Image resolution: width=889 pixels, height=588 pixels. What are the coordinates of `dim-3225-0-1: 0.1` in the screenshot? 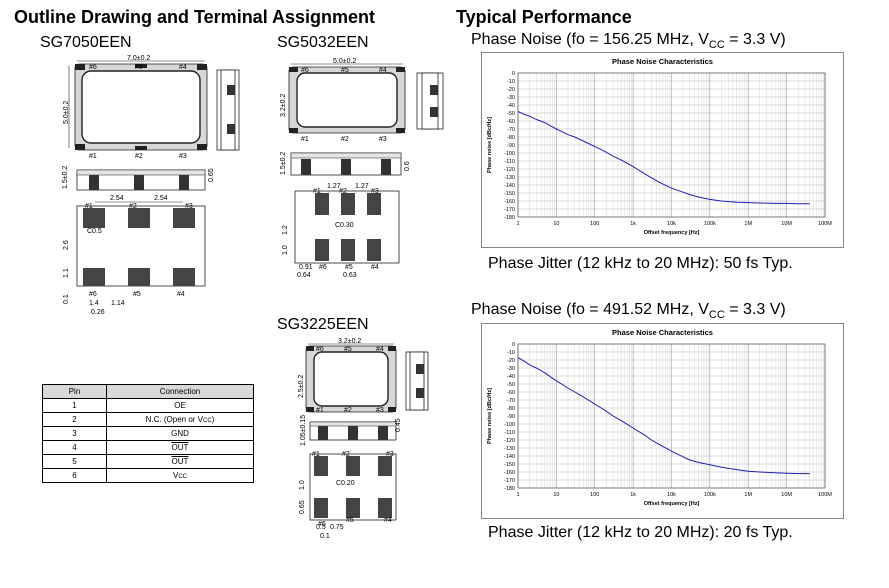 It's located at (325, 536).